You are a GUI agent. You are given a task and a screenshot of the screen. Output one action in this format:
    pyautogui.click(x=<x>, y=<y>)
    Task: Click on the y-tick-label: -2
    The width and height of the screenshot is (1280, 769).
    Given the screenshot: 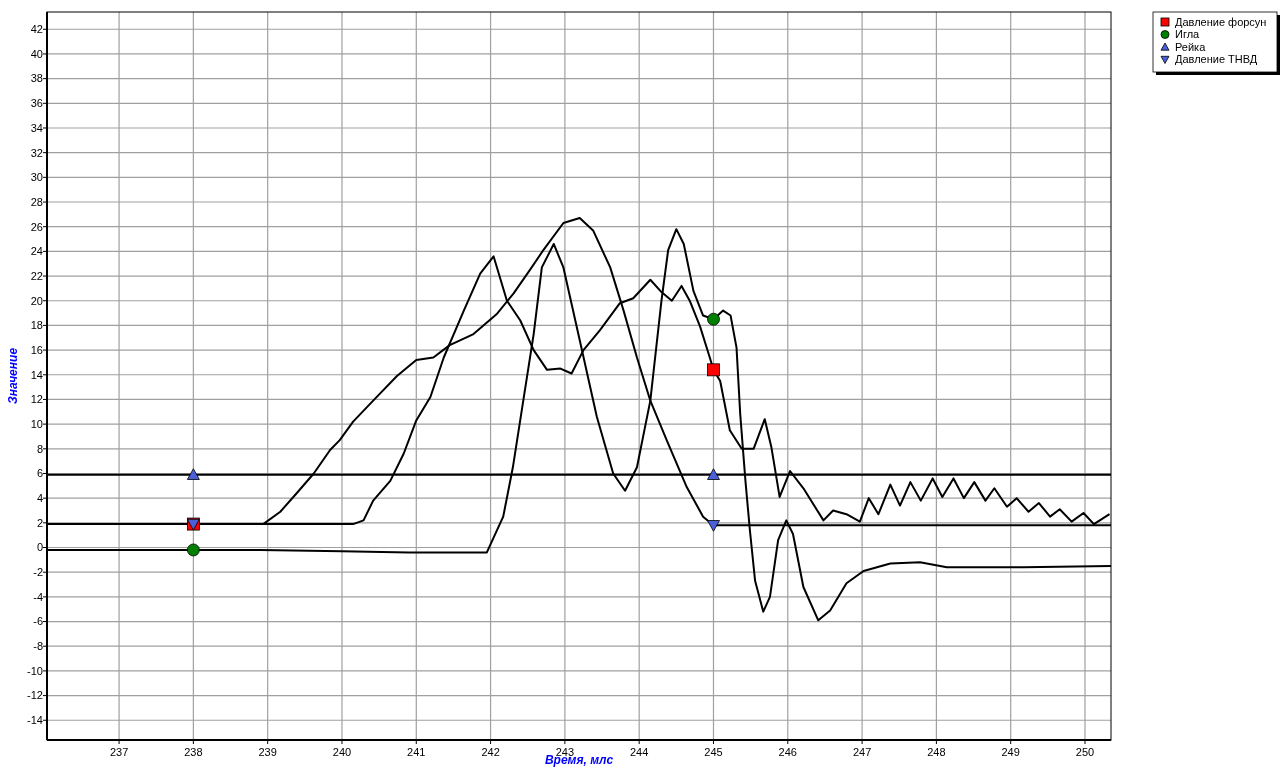 What is the action you would take?
    pyautogui.click(x=38, y=572)
    